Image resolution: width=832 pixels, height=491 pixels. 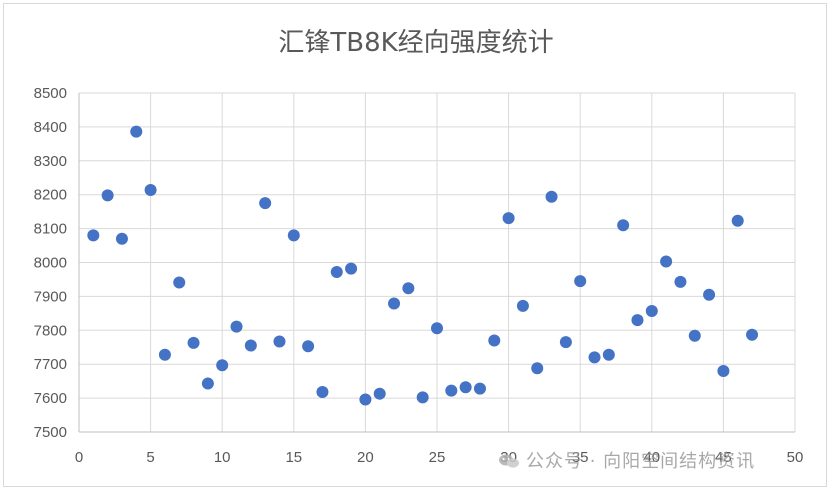 I want to click on y-tick-label: 8500, so click(x=50, y=93).